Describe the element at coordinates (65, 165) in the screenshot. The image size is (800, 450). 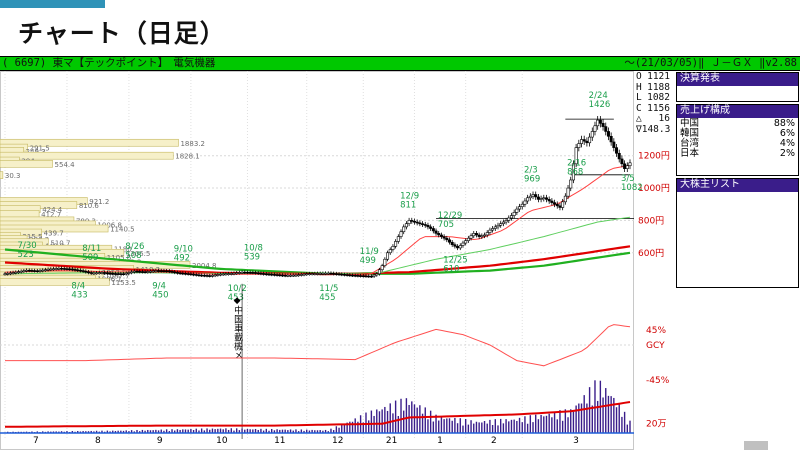
I see `volume-profile-label: 554.4` at that location.